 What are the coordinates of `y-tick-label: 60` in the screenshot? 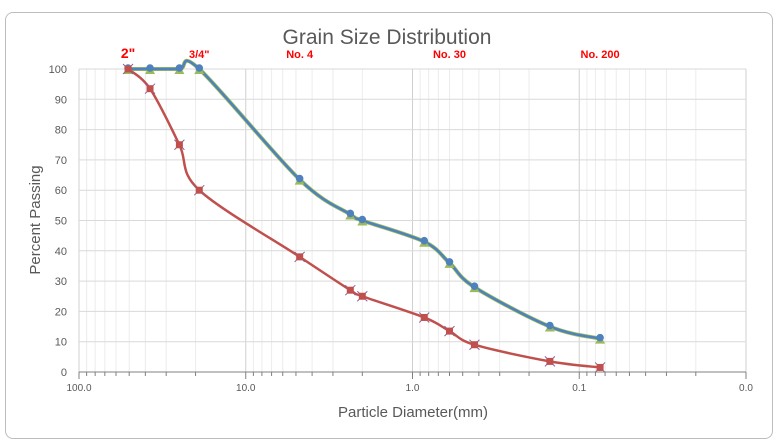 It's located at (61, 191).